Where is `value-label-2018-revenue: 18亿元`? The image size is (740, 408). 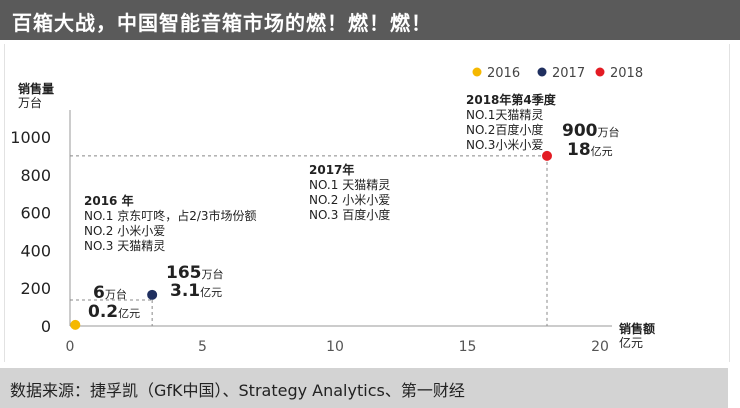
value-label-2018-revenue: 18亿元 is located at coordinates (590, 150).